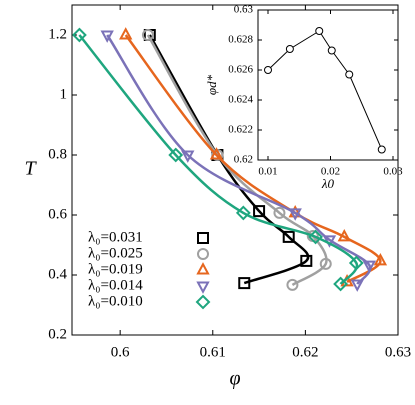 The height and width of the screenshot is (405, 415). Describe the element at coordinates (234, 379) in the screenshot. I see `x-axis-label: φ` at that location.